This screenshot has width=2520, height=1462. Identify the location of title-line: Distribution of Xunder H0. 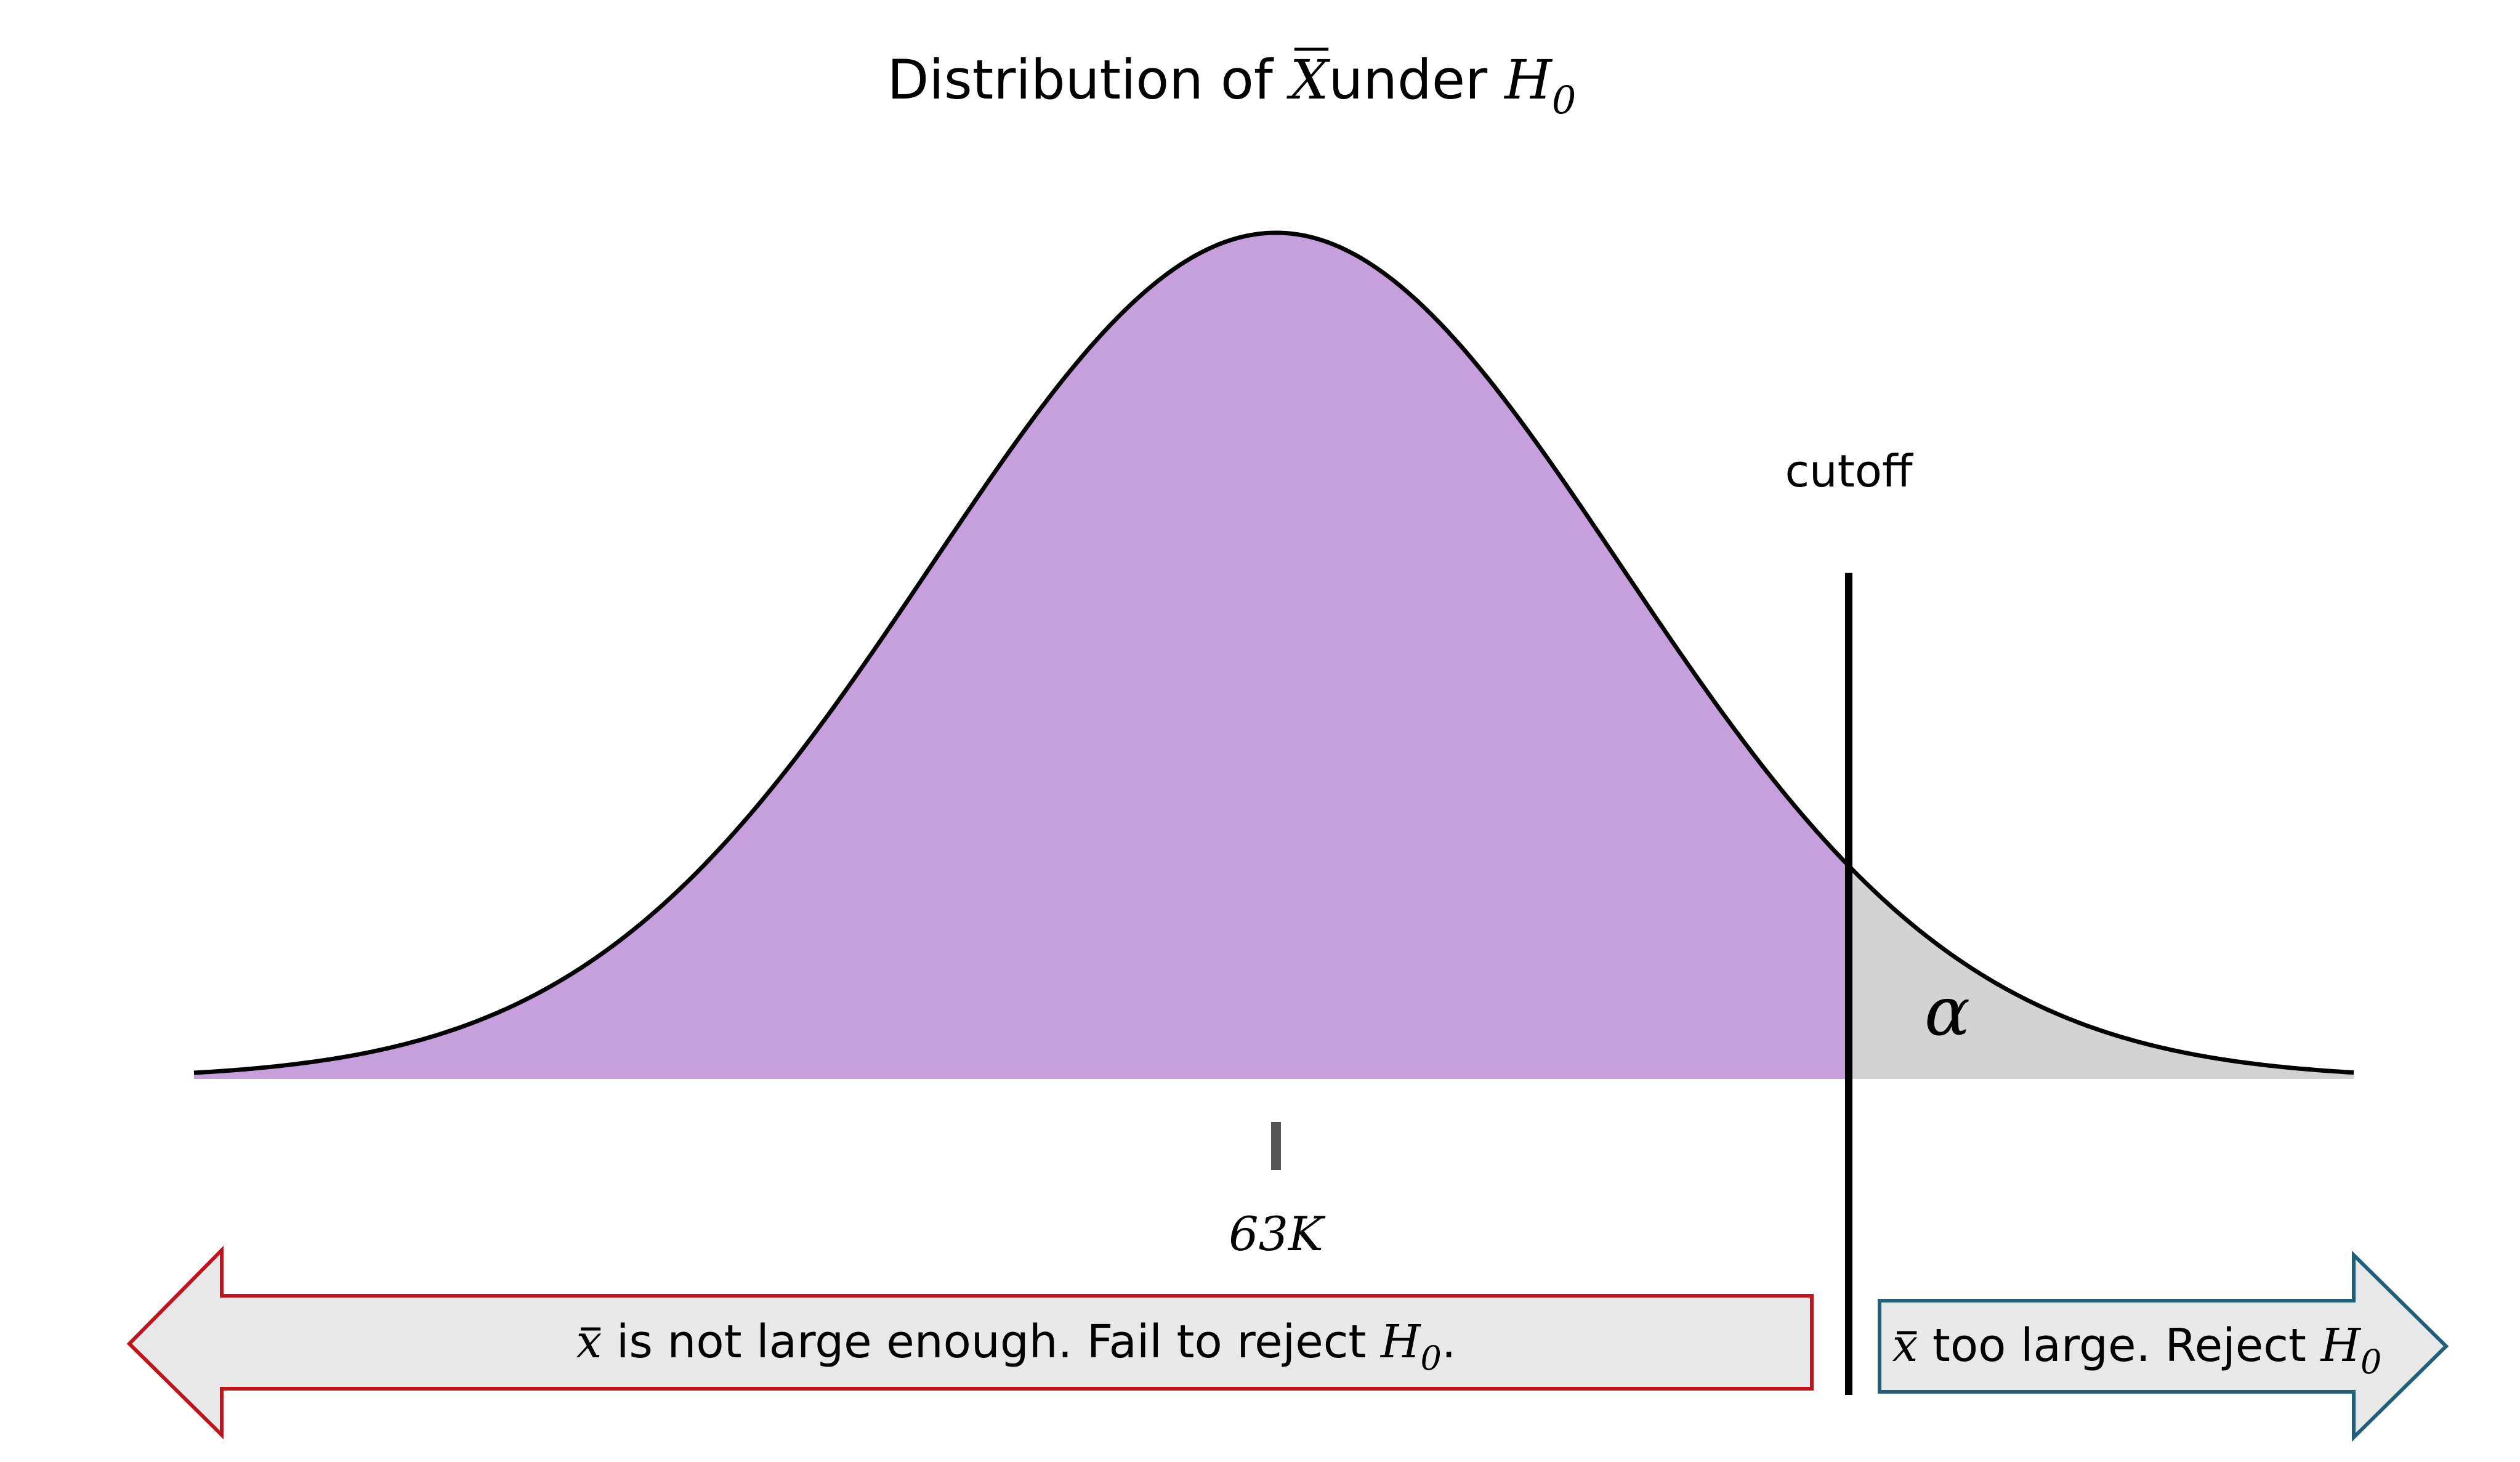
(1232, 86).